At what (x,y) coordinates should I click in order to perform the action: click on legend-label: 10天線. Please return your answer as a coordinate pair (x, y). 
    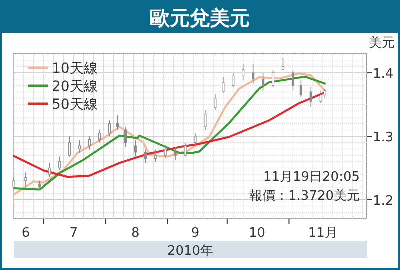
    Looking at the image, I should click on (75, 69).